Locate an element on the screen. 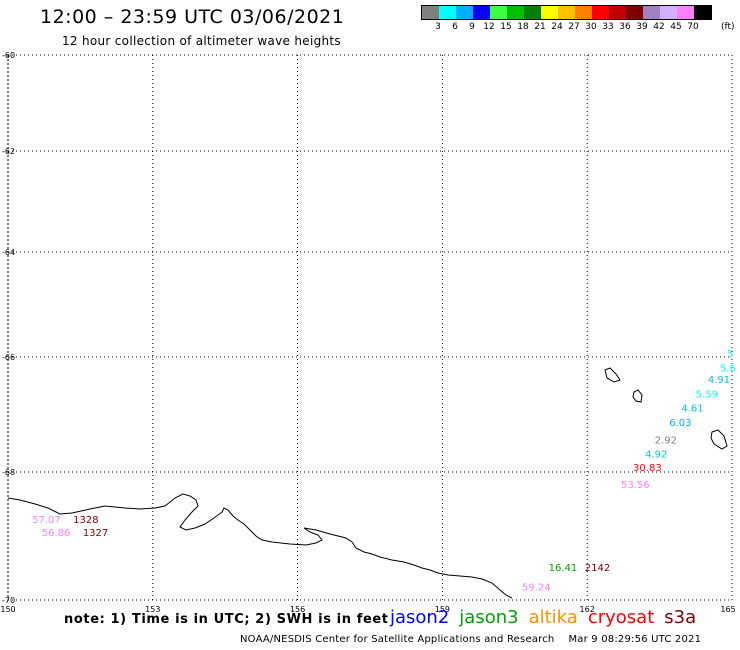  latitude-tick-label: -66 is located at coordinates (8, 357).